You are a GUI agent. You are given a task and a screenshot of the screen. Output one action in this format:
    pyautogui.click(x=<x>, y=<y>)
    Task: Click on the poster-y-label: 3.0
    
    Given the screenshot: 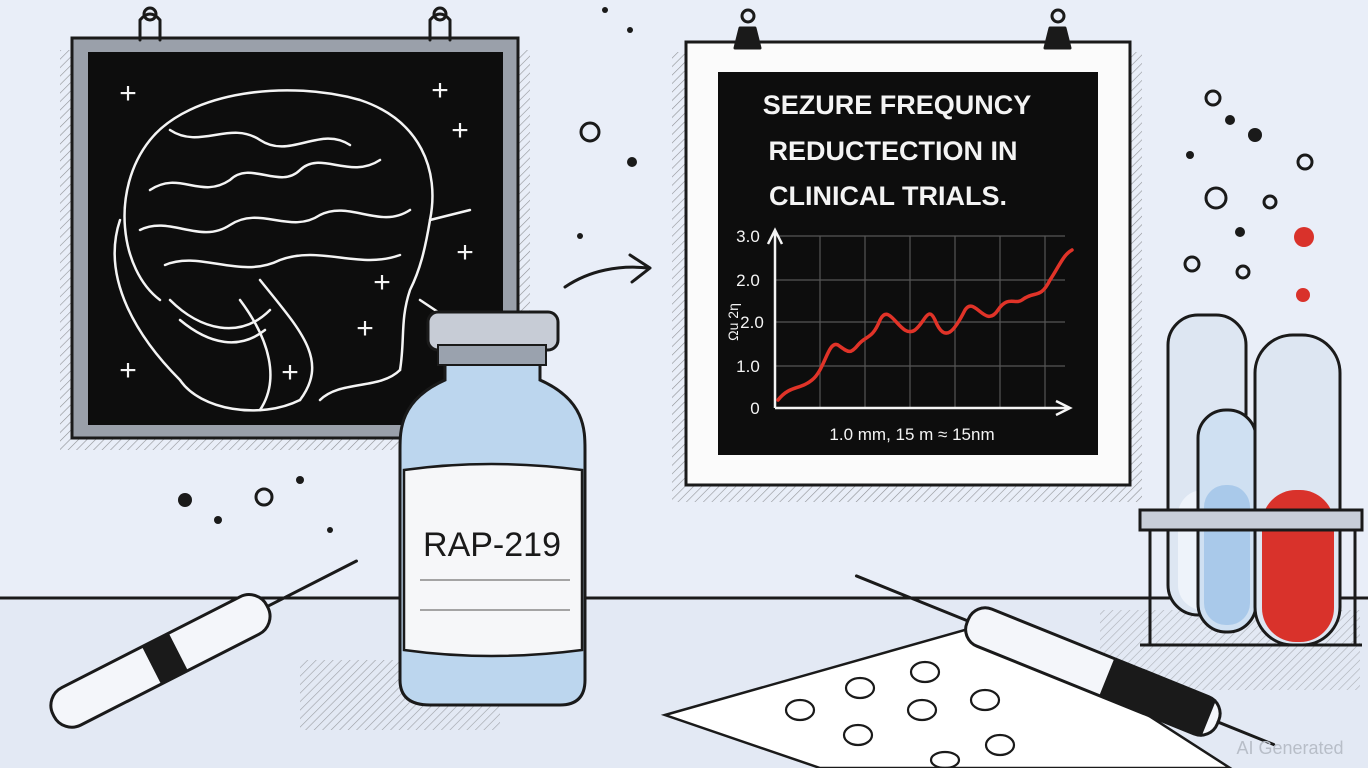 What is the action you would take?
    pyautogui.click(x=748, y=236)
    